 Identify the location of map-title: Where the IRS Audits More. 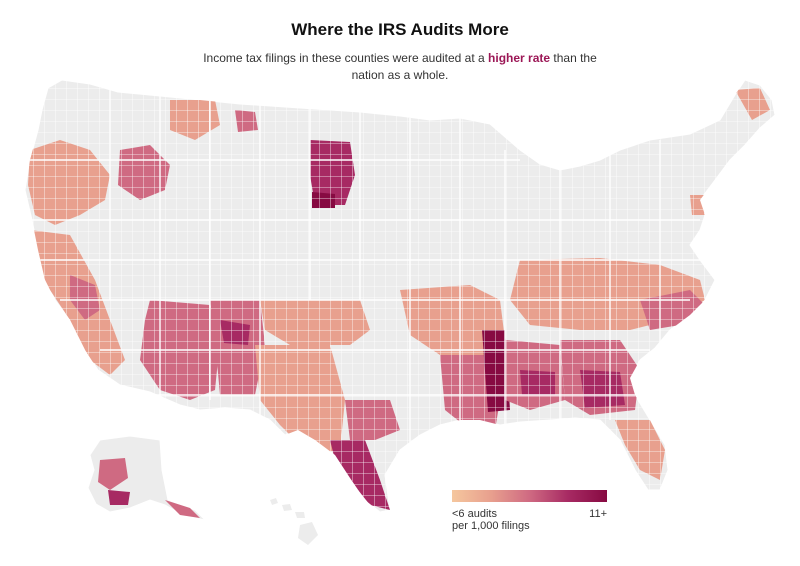
(400, 29).